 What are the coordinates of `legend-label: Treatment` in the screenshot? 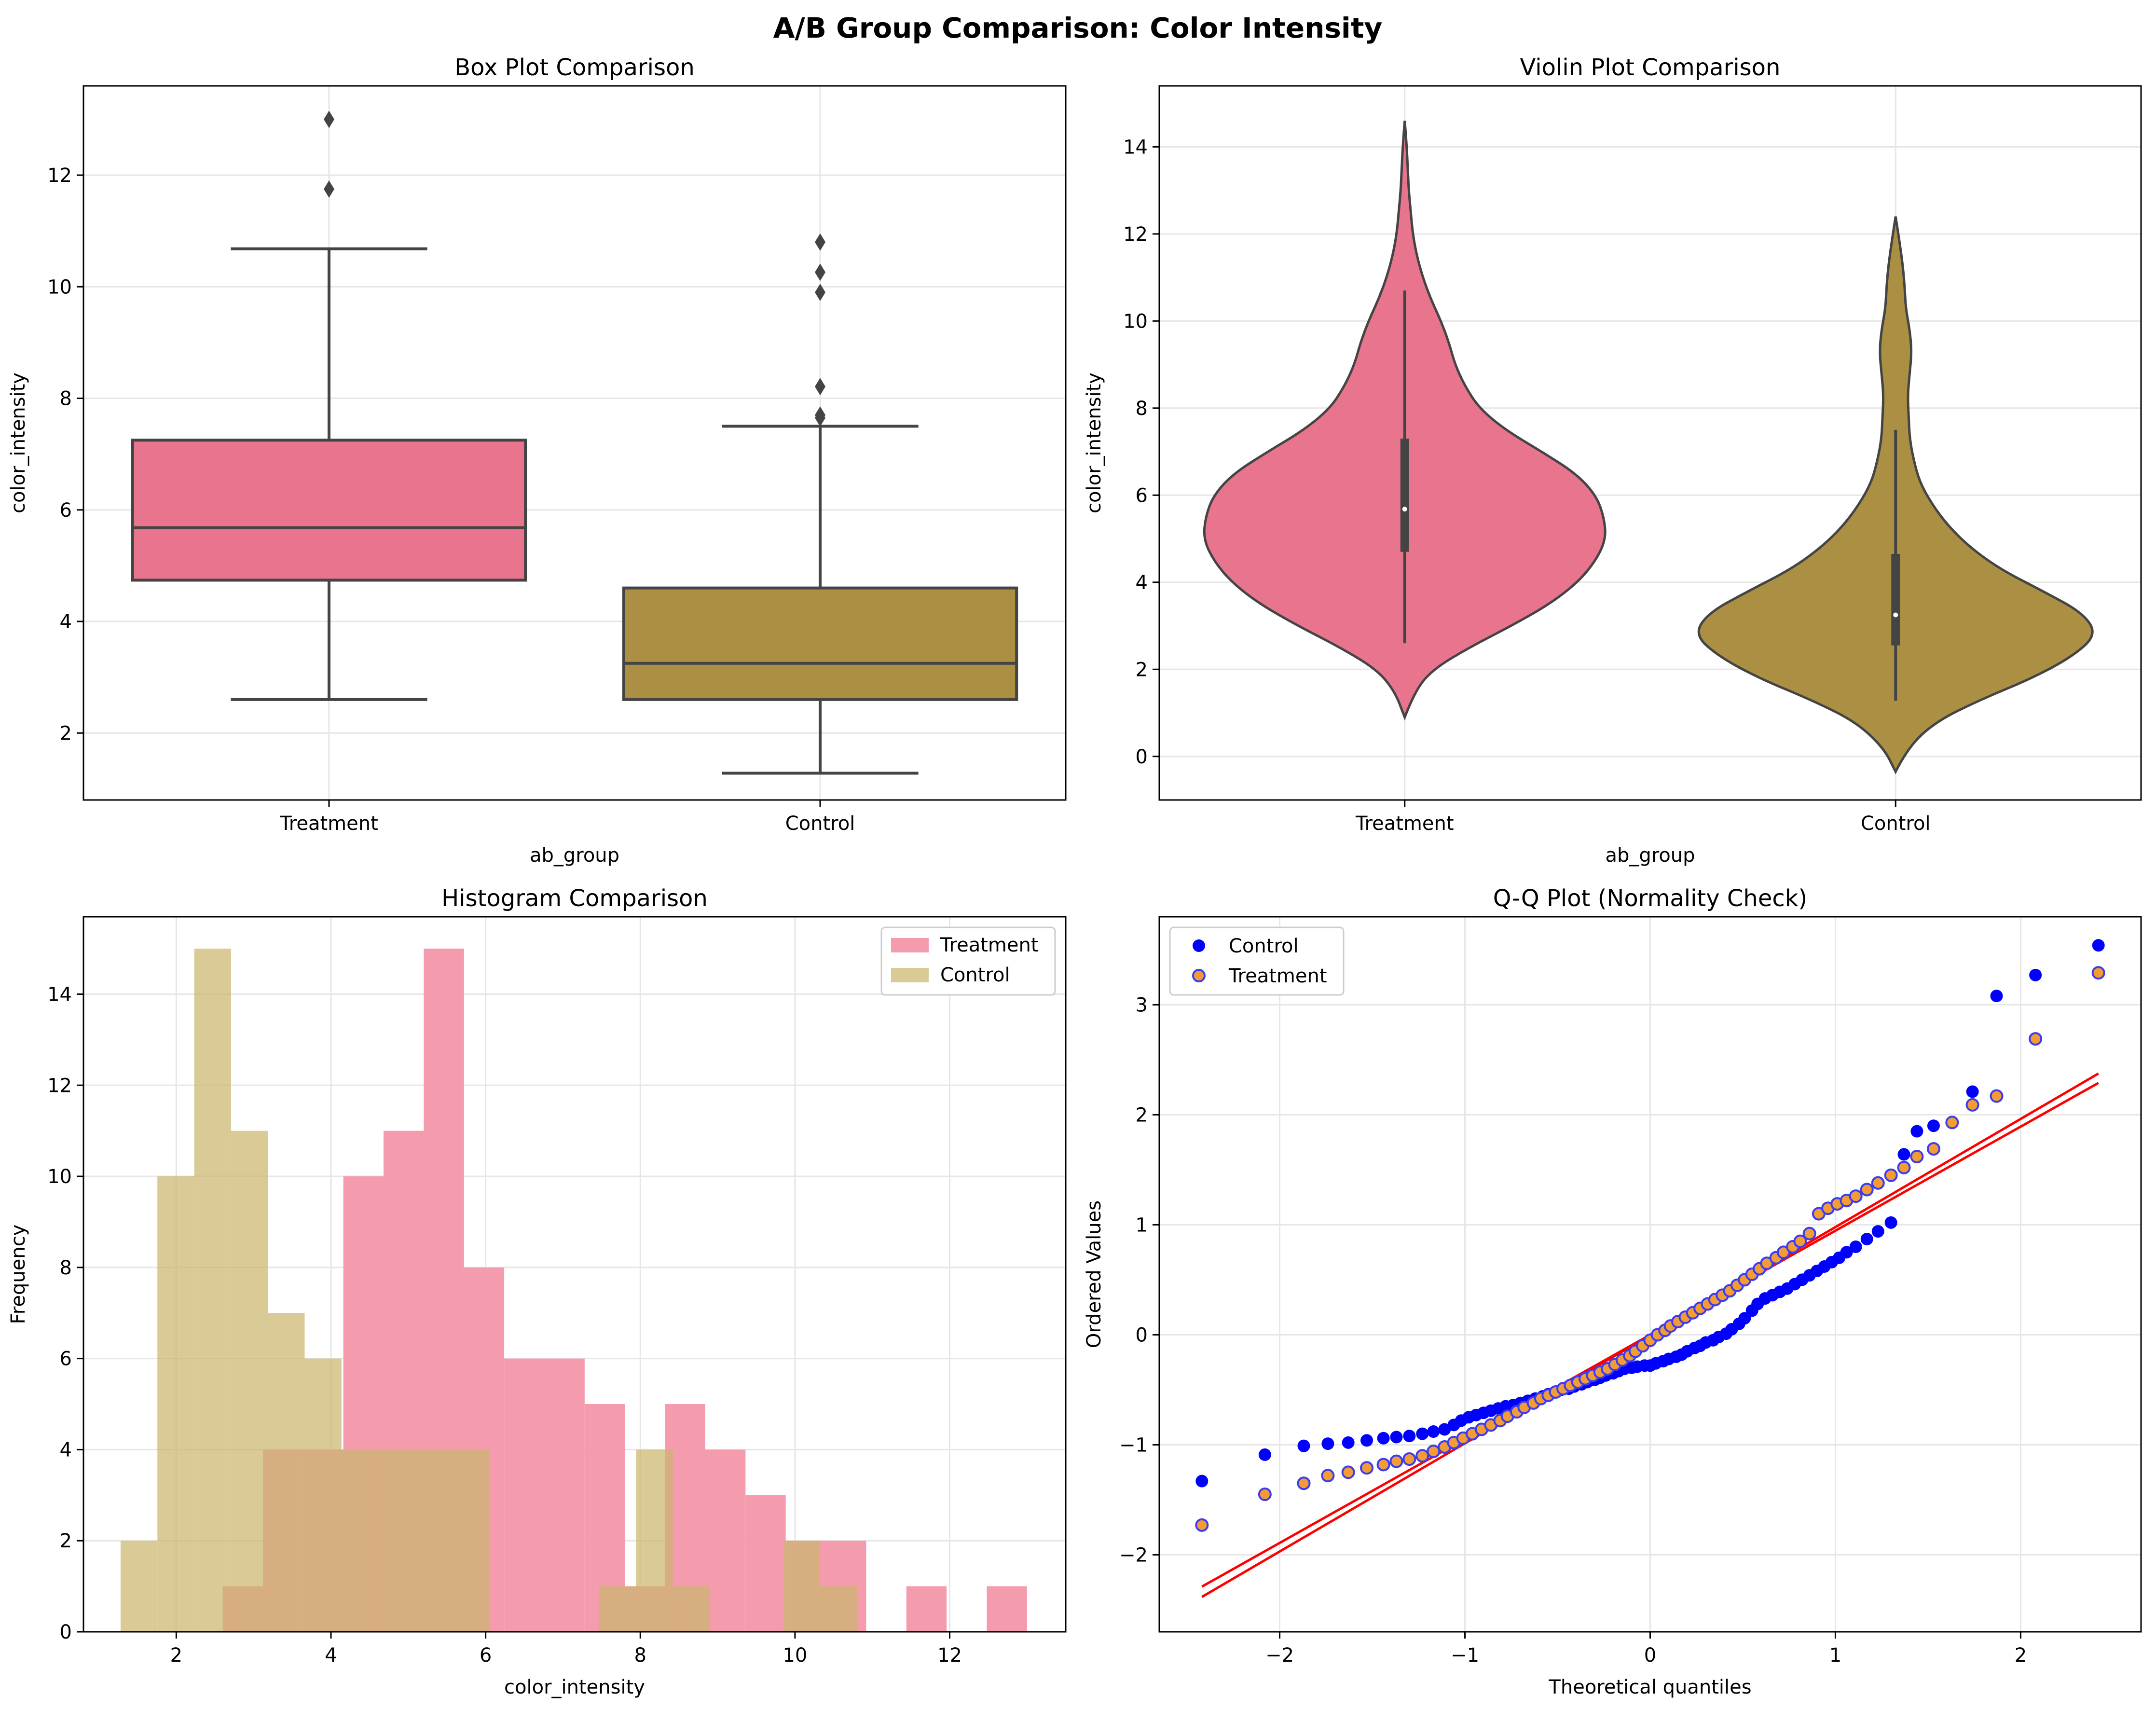 It's located at (1278, 976).